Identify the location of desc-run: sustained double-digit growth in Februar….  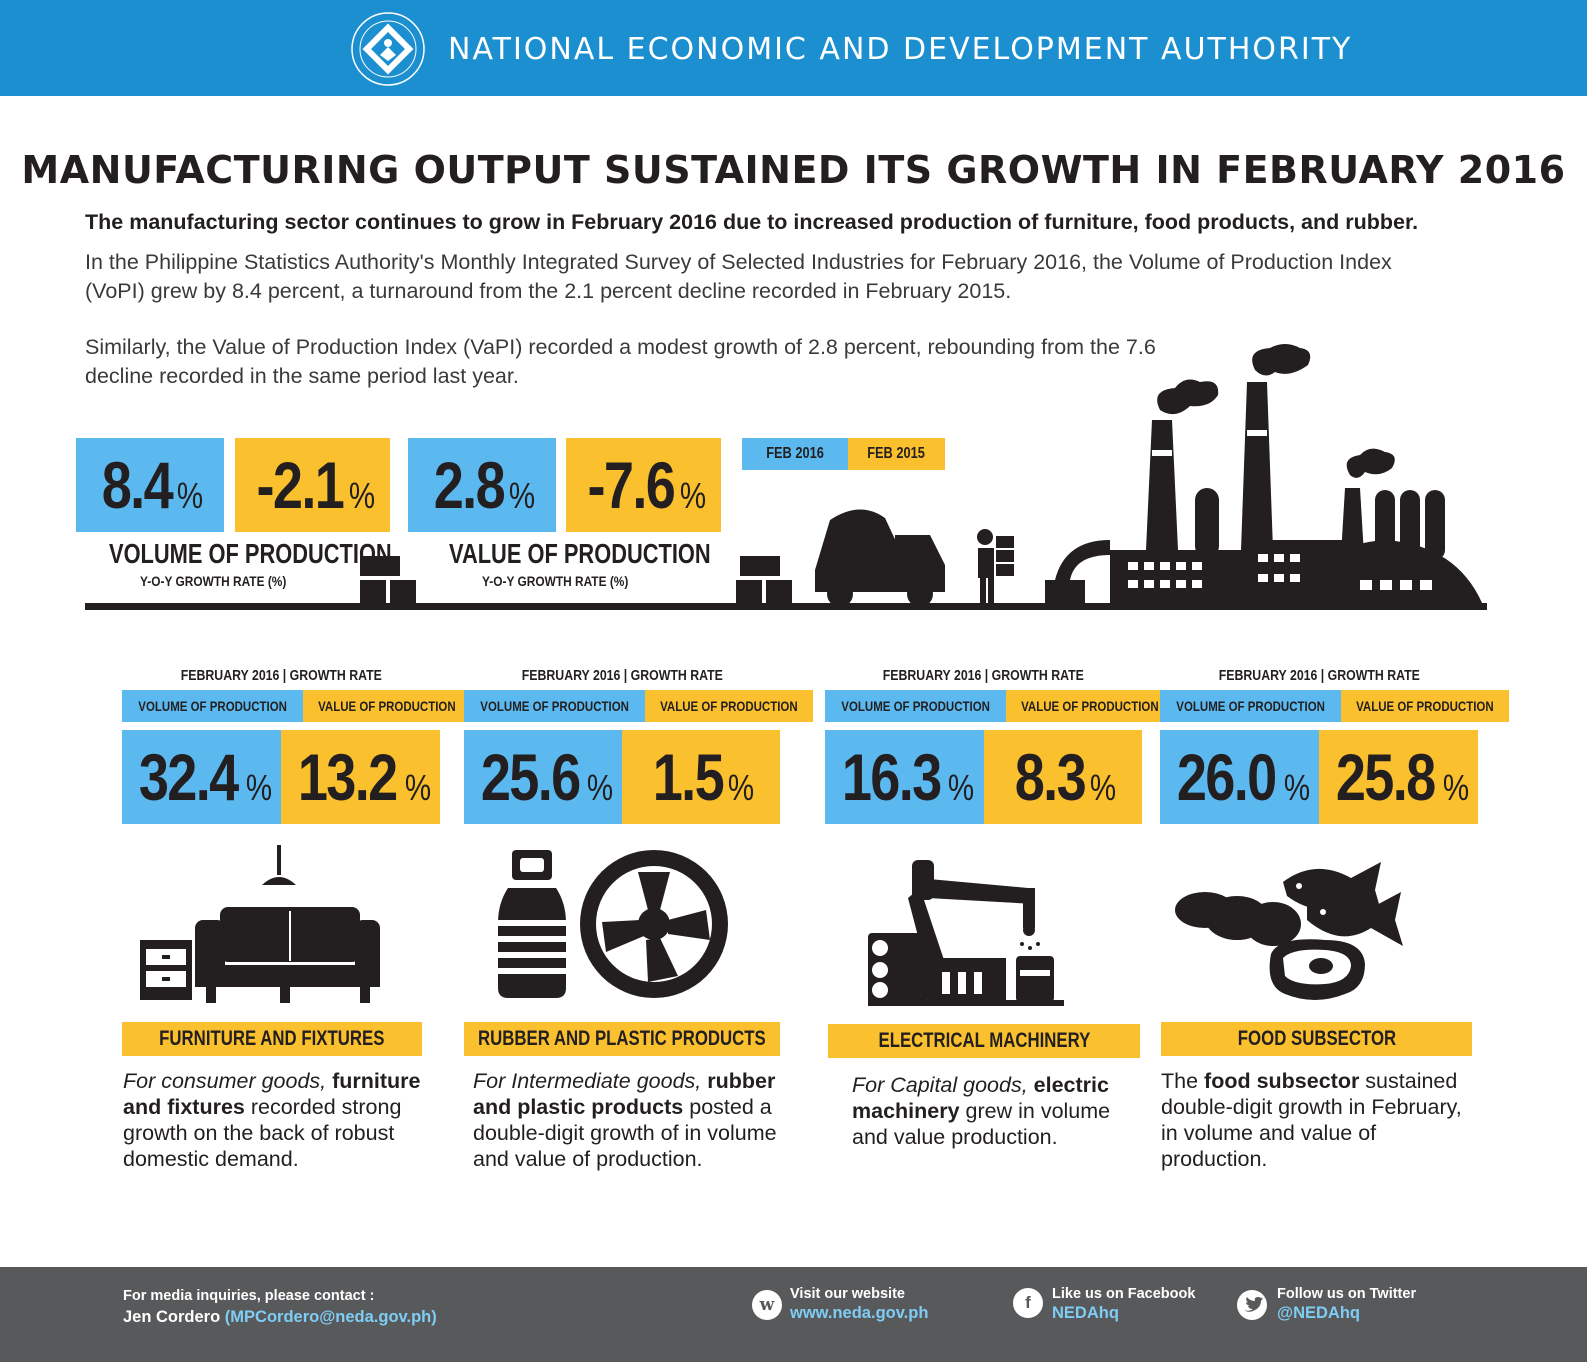
(1311, 1120).